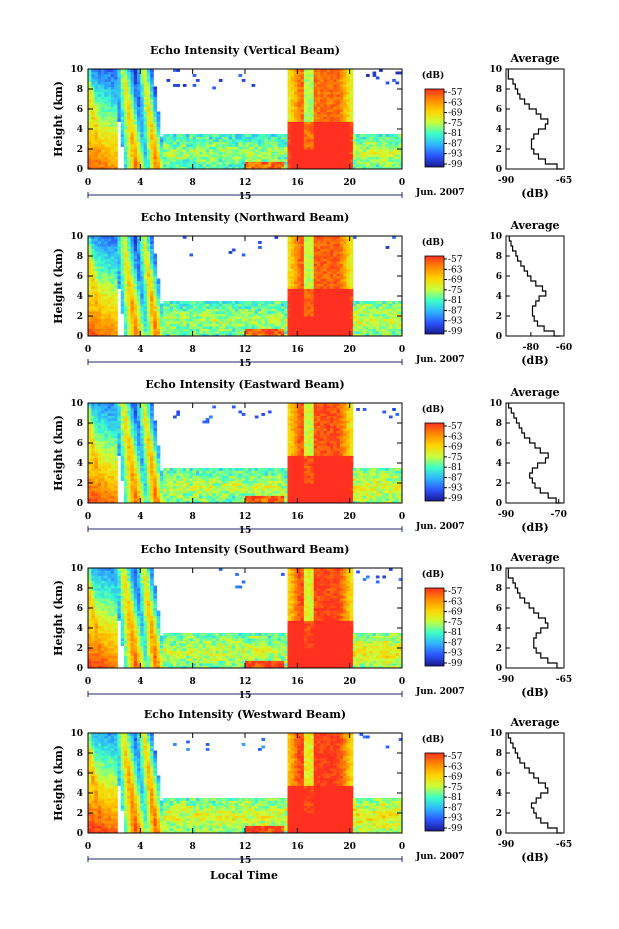  What do you see at coordinates (80, 150) in the screenshot?
I see `y-tick-label: 2` at bounding box center [80, 150].